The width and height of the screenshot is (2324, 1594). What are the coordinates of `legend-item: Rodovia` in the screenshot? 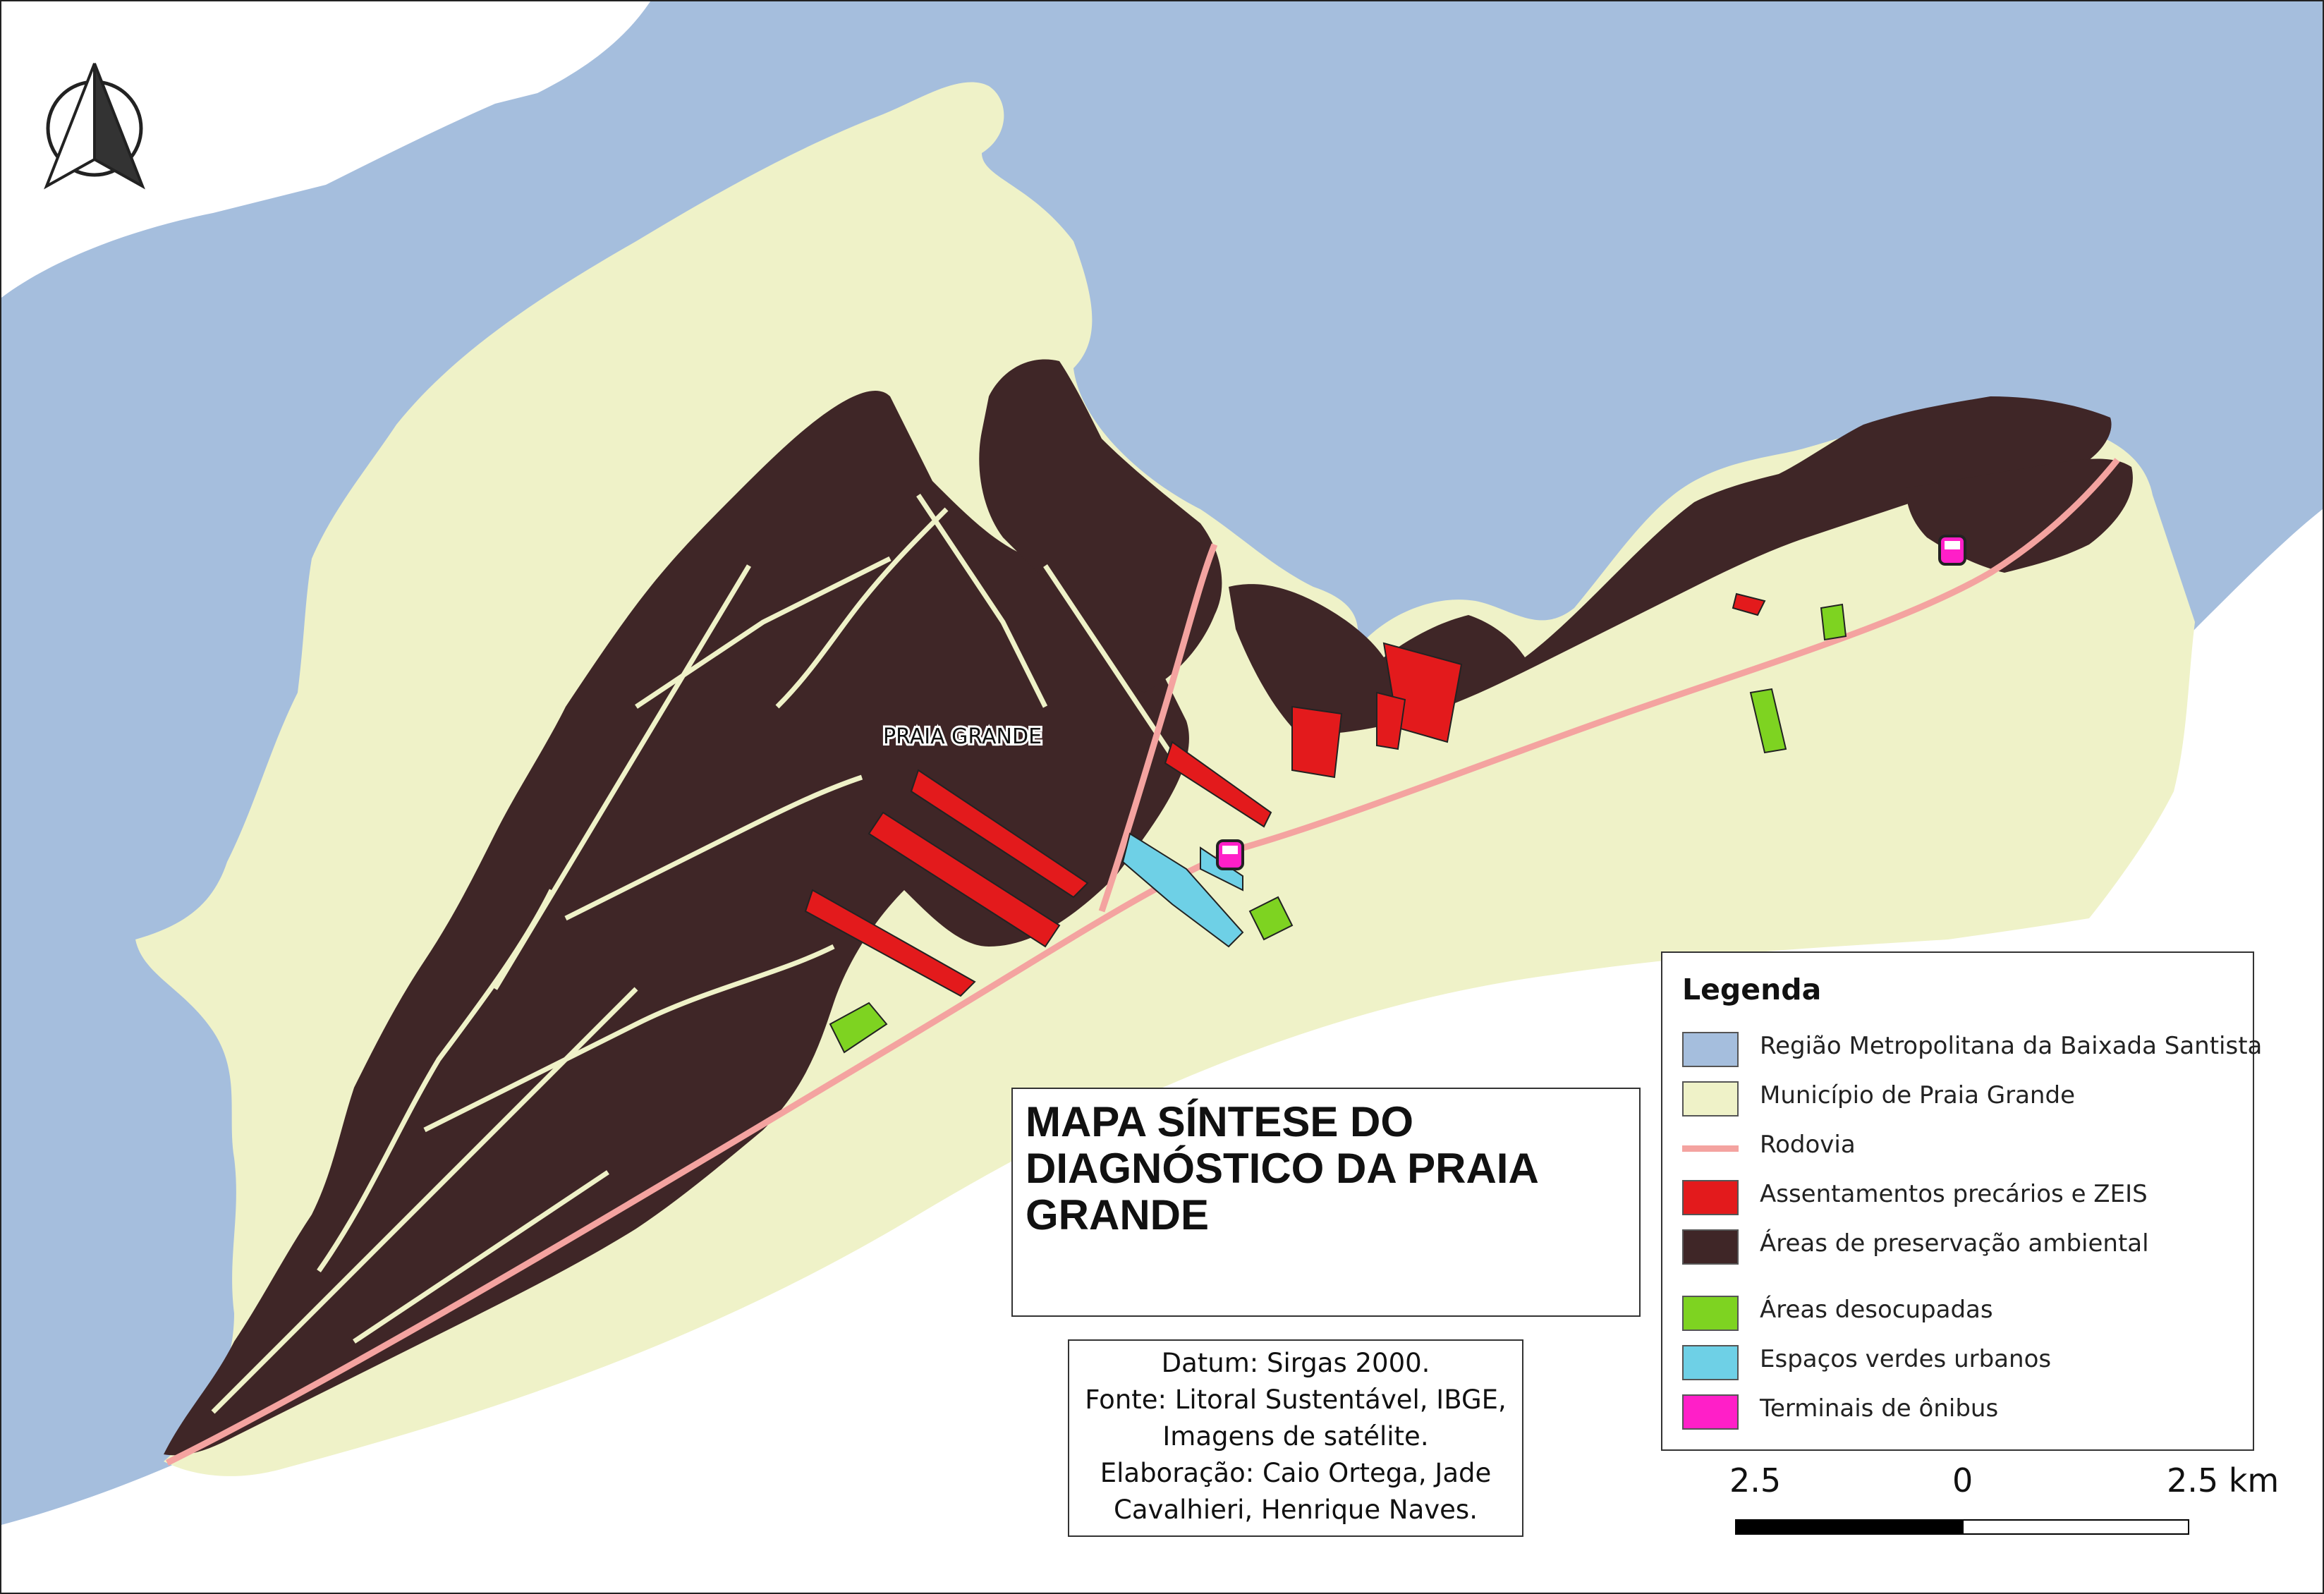 It's located at (1964, 1147).